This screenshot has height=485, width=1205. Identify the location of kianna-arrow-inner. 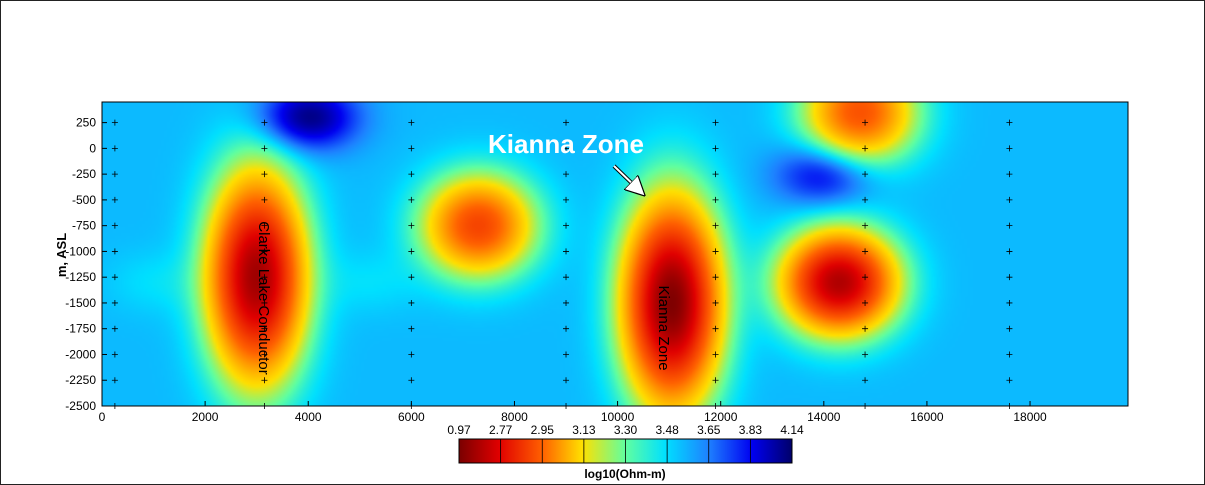
(627, 178).